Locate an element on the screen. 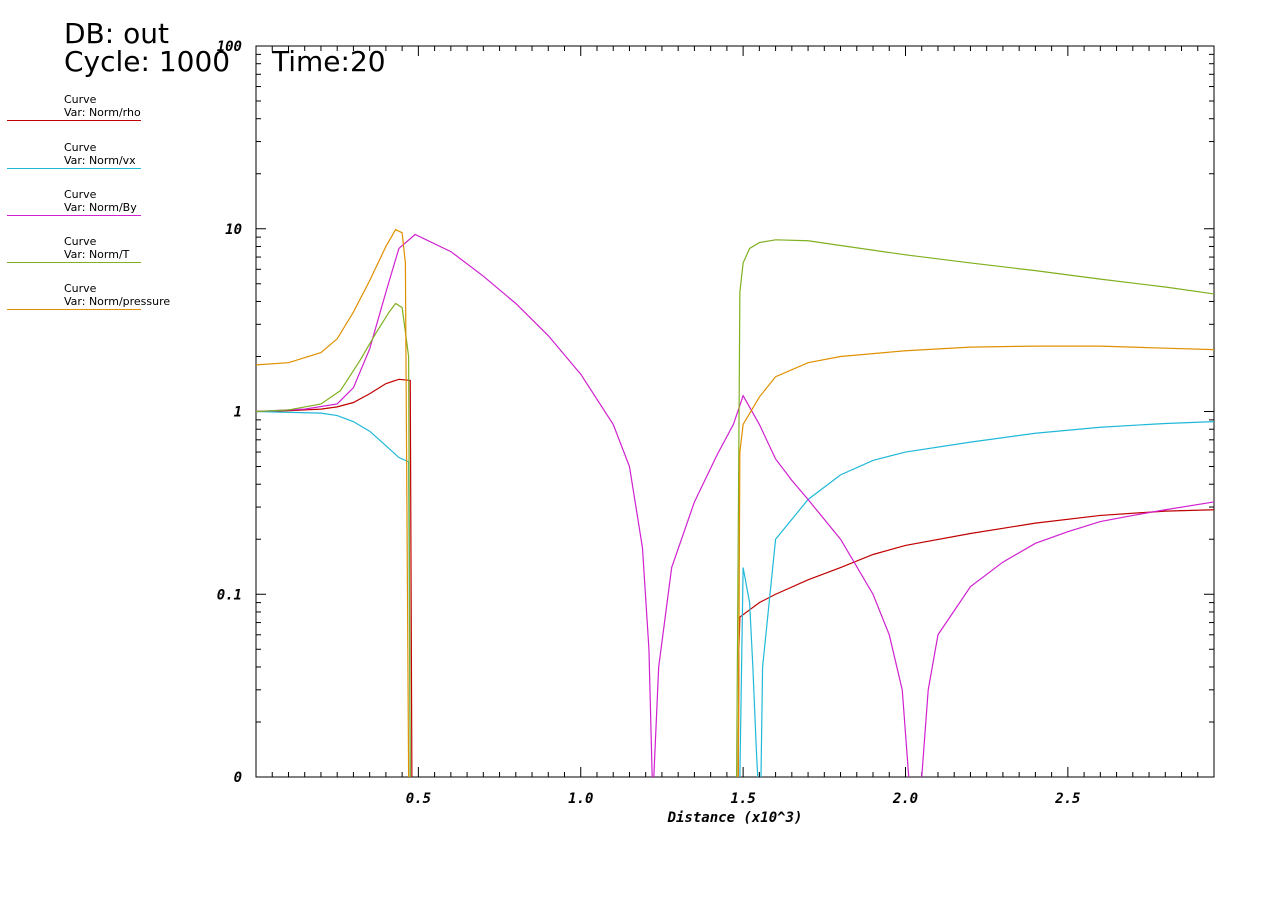  legend-item-by: Curve Var: Norm/By is located at coordinates (97, 204).